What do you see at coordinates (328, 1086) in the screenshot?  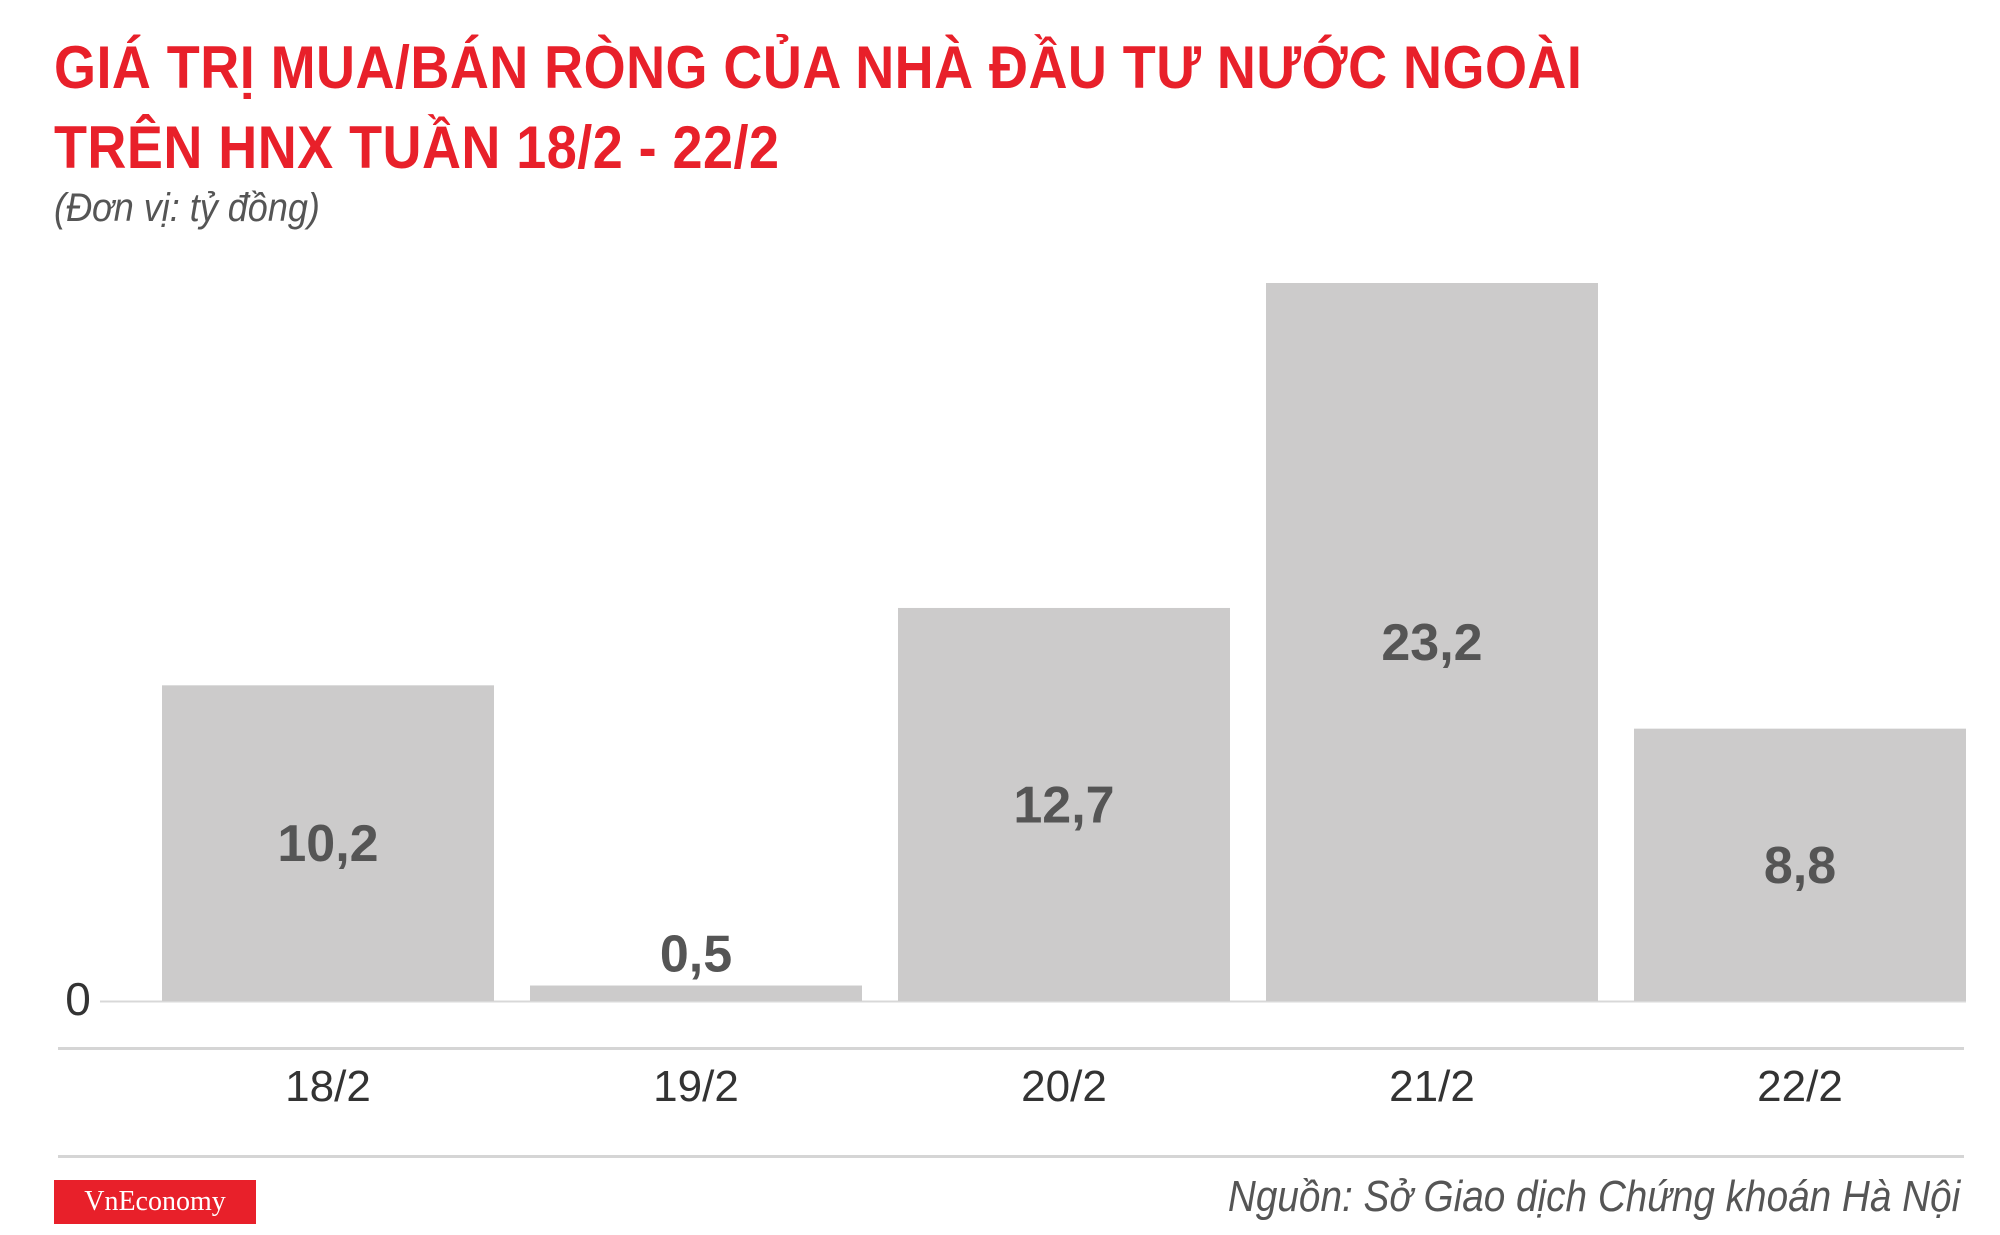 I see `x-tick-label: 18/2` at bounding box center [328, 1086].